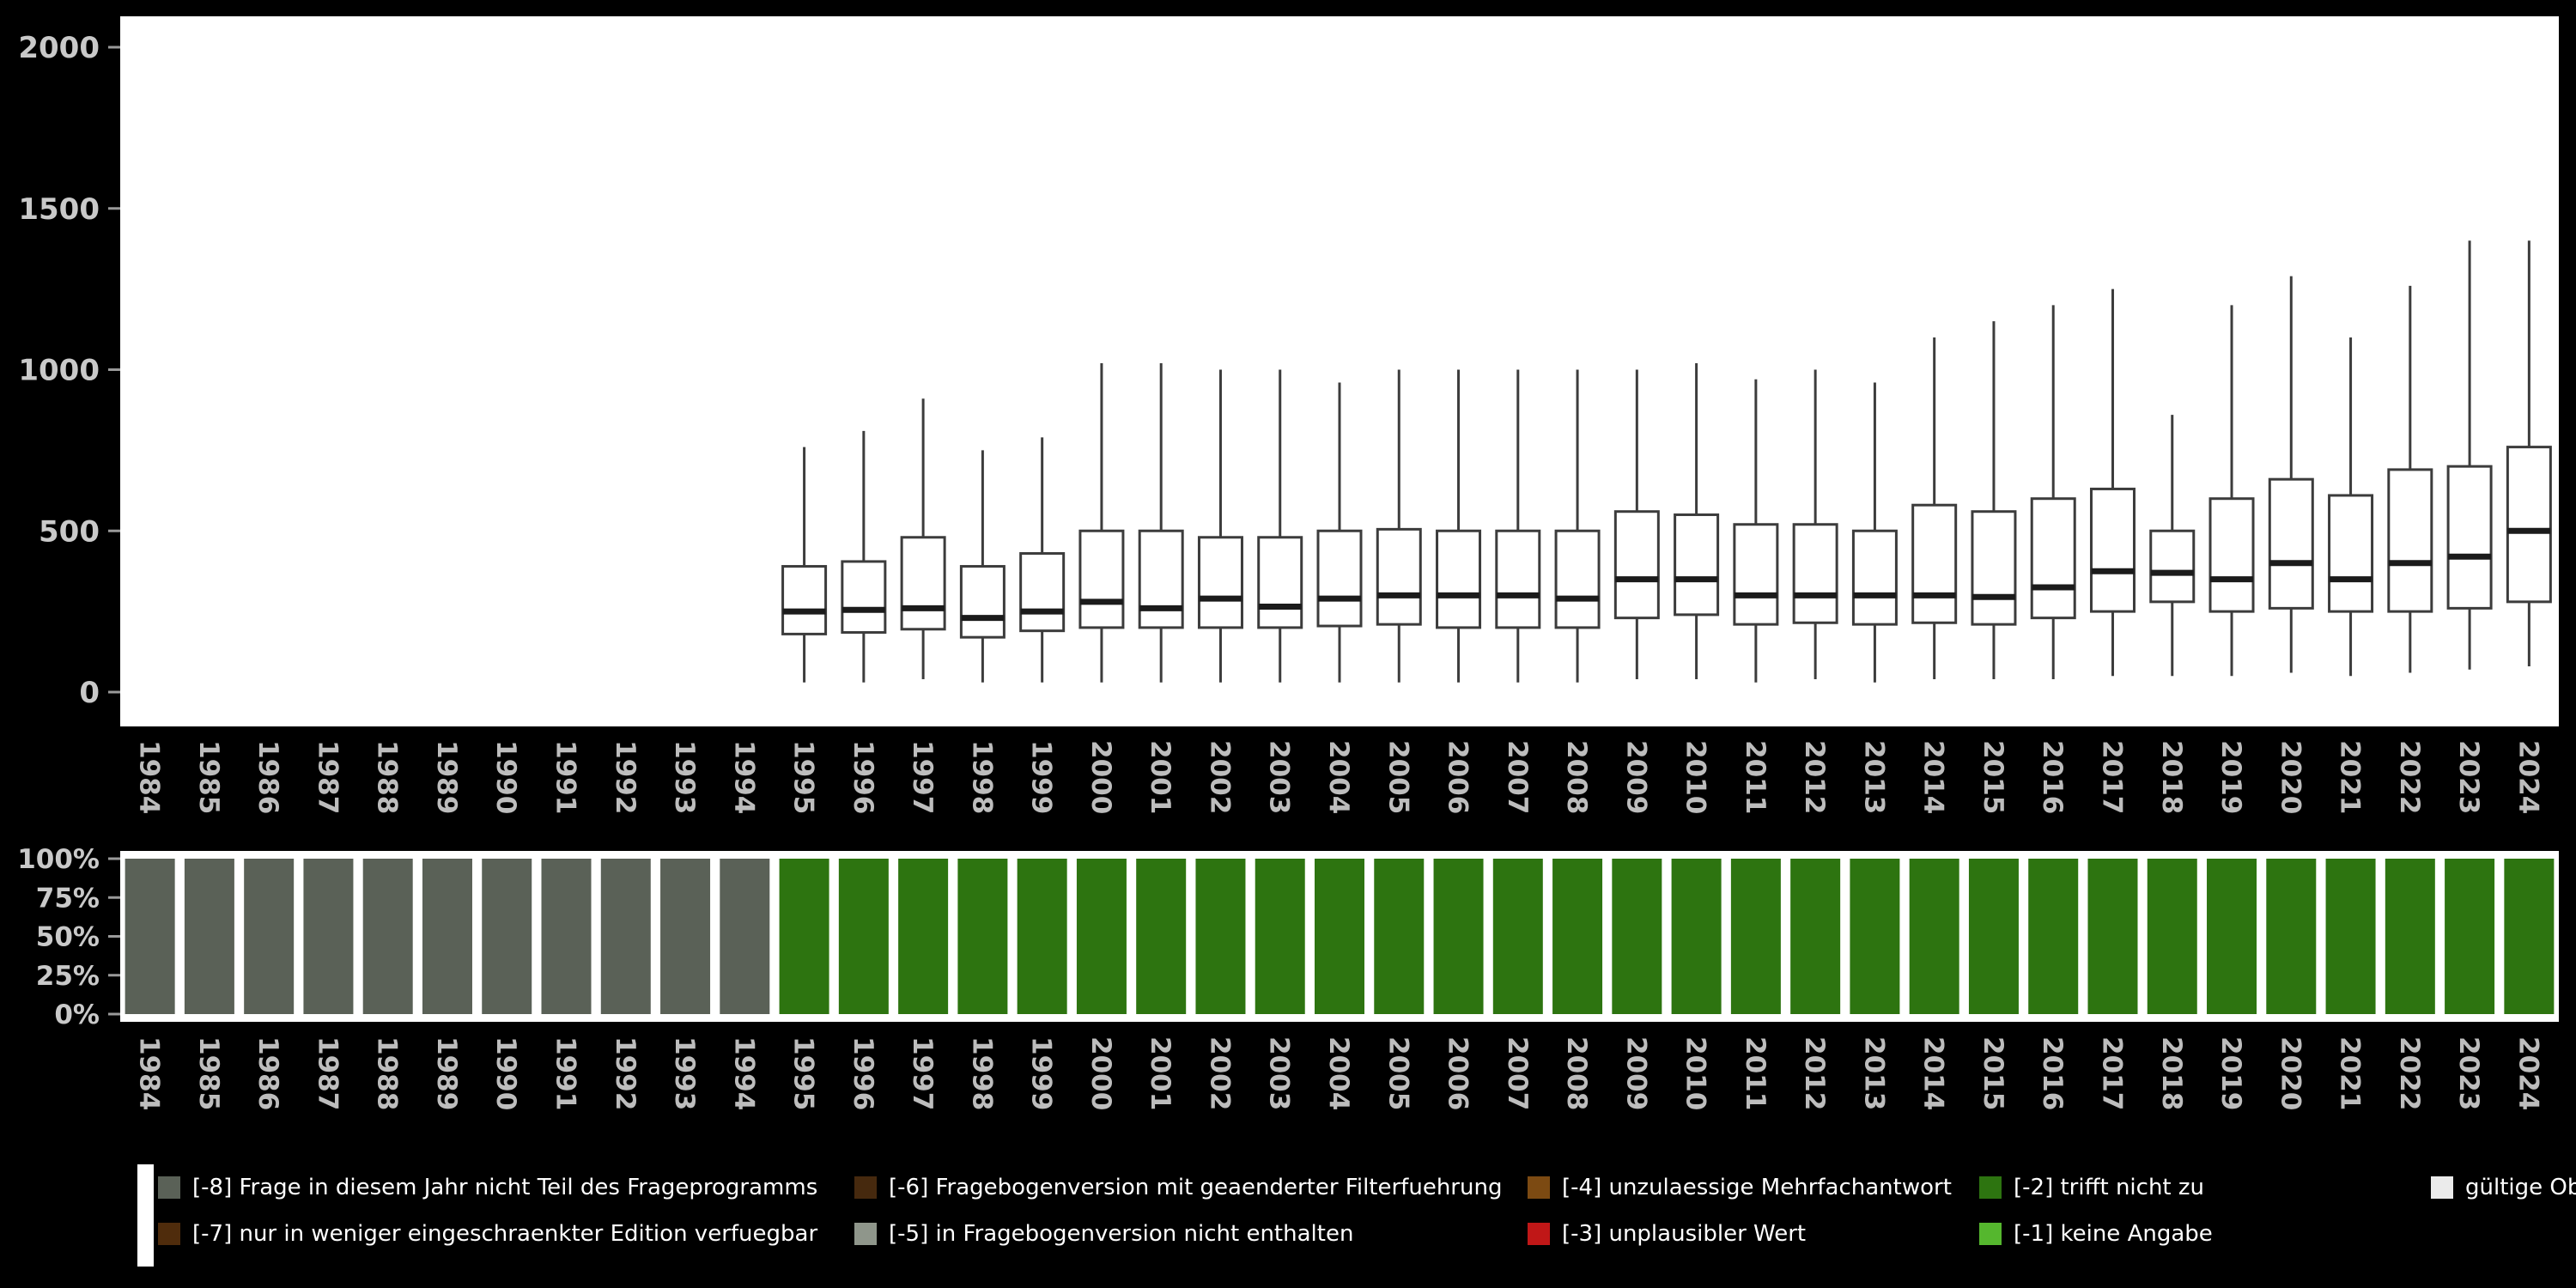  Describe the element at coordinates (149, 1073) in the screenshot. I see `x-tick-label: 1984` at that location.